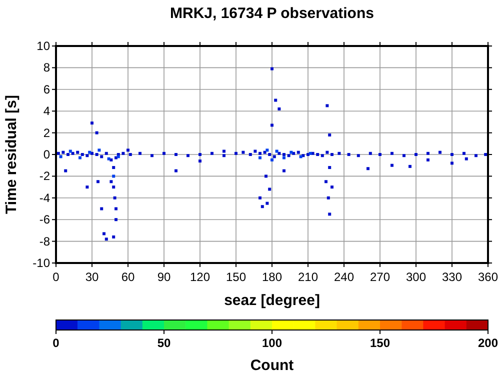 The height and width of the screenshot is (375, 500). What do you see at coordinates (488, 277) in the screenshot?
I see `x-tick-label: 360` at bounding box center [488, 277].